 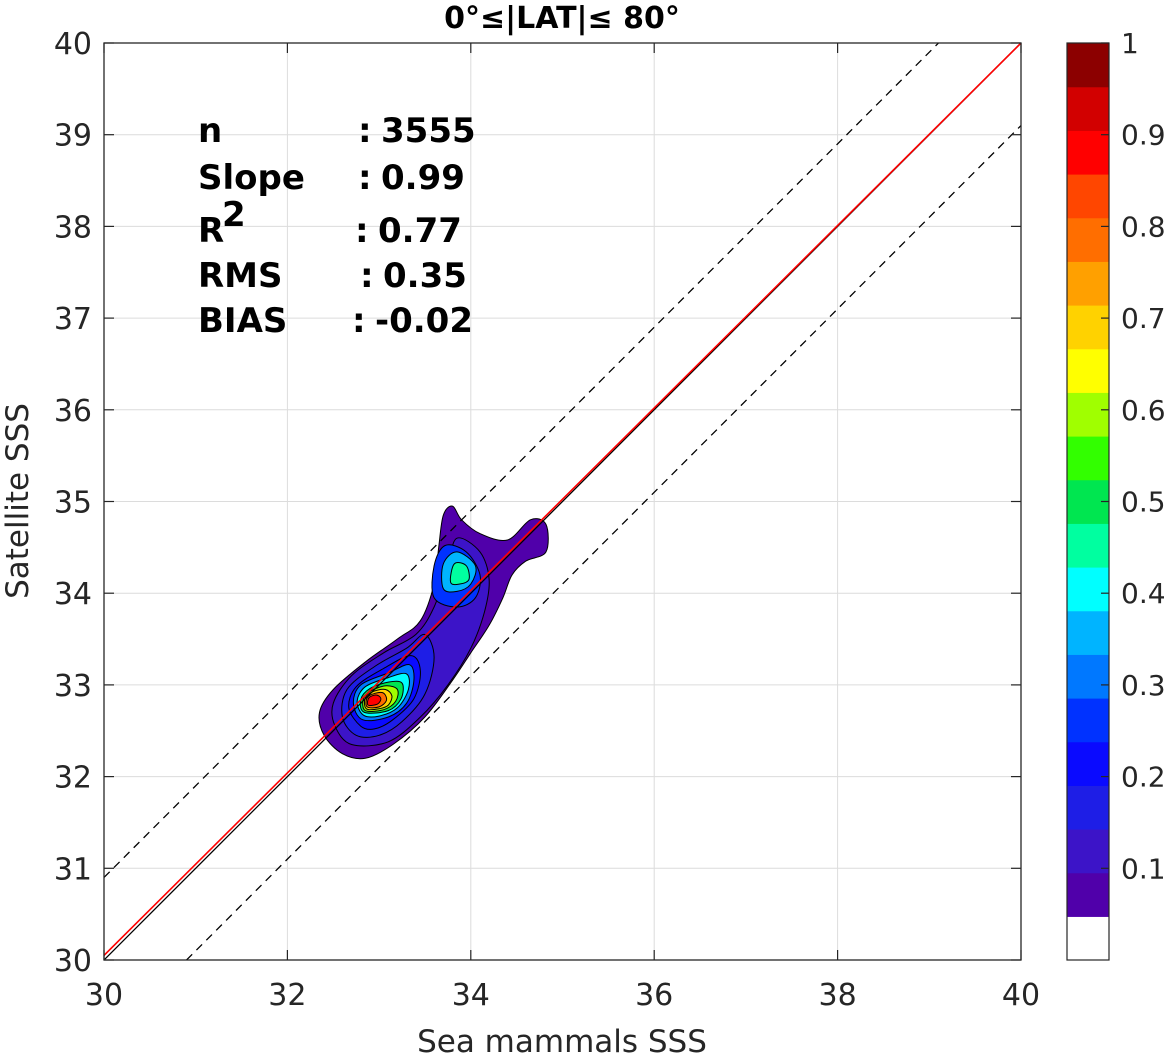 I want to click on y-tick-label: 40, so click(x=73, y=44).